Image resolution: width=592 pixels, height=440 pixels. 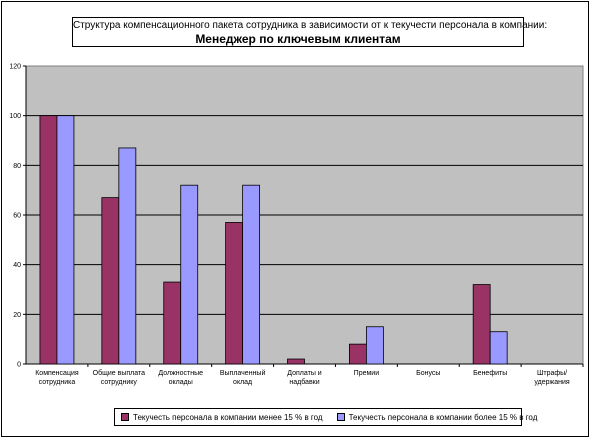 I want to click on x-tick-label: Доплаты и, so click(x=304, y=373).